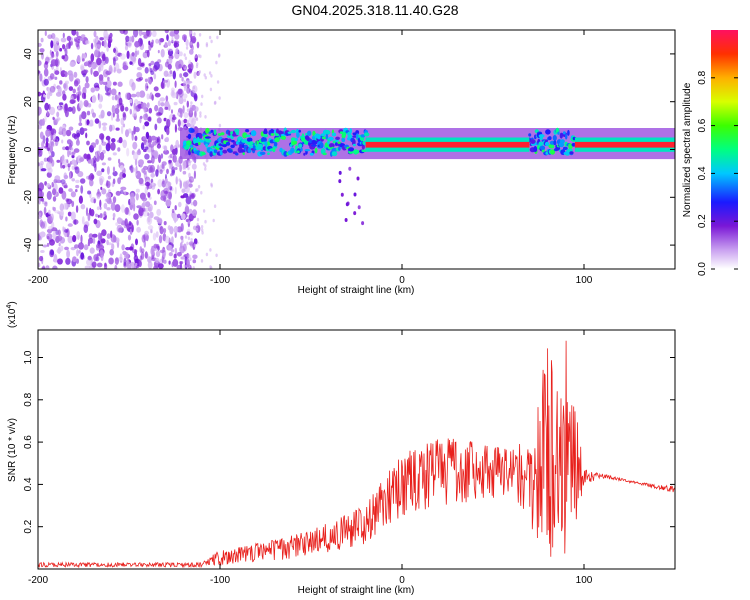  Describe the element at coordinates (702, 173) in the screenshot. I see `colorbar-tick-label: 0.4` at that location.